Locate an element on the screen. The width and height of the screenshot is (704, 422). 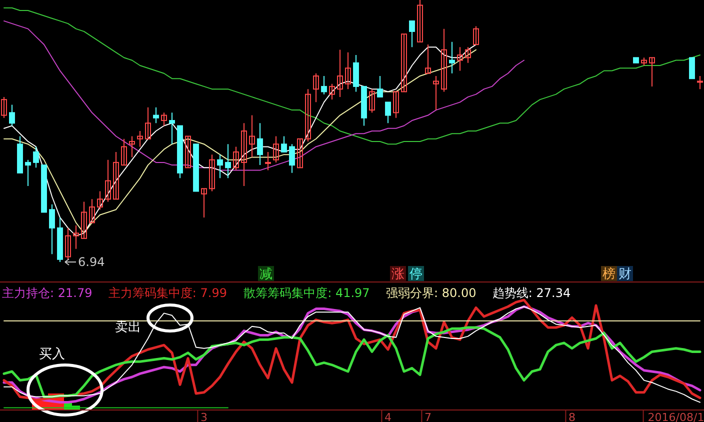
x-tick-label: 2016/08/1 is located at coordinates (676, 416).